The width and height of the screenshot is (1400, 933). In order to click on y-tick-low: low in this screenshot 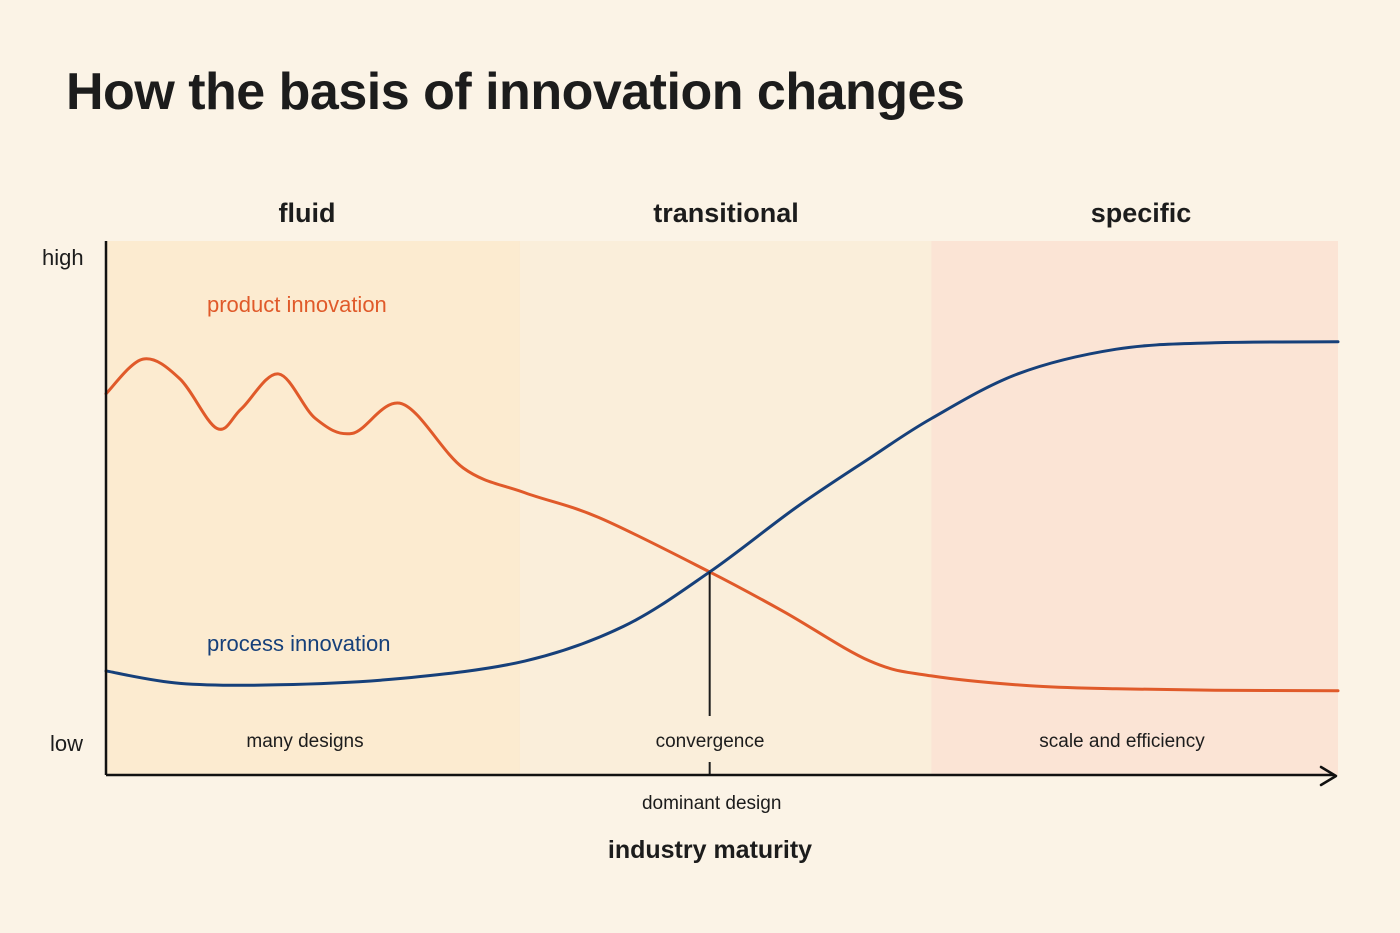, I will do `click(66, 743)`.